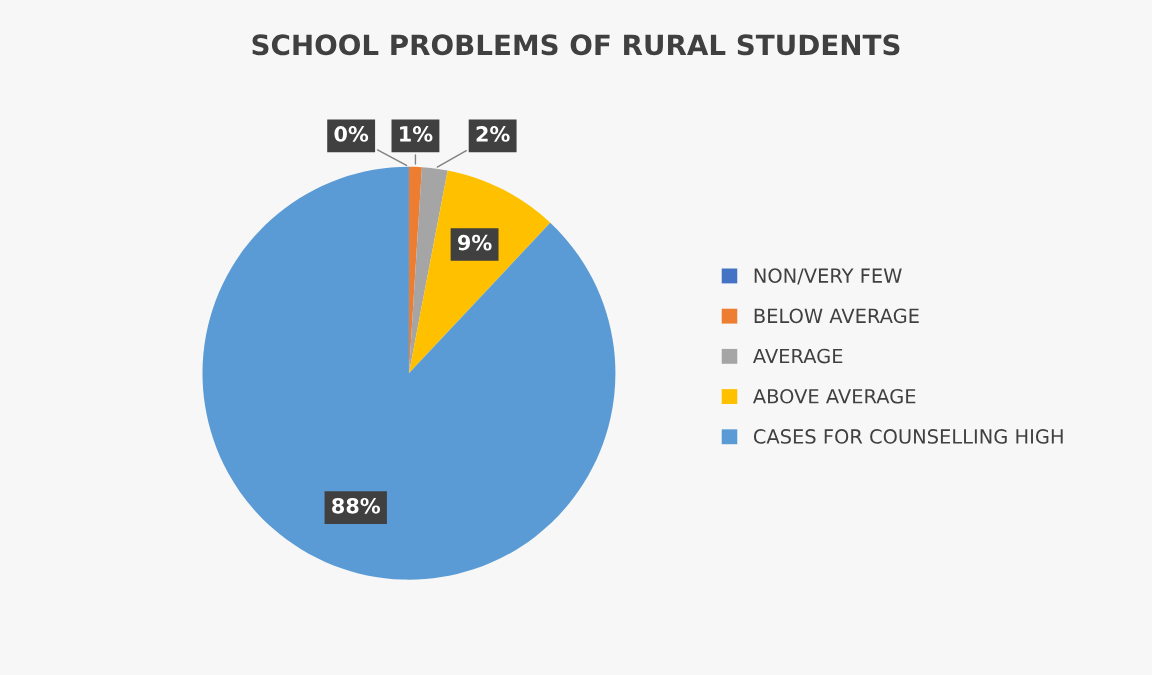  I want to click on text: 0%, so click(351, 134).